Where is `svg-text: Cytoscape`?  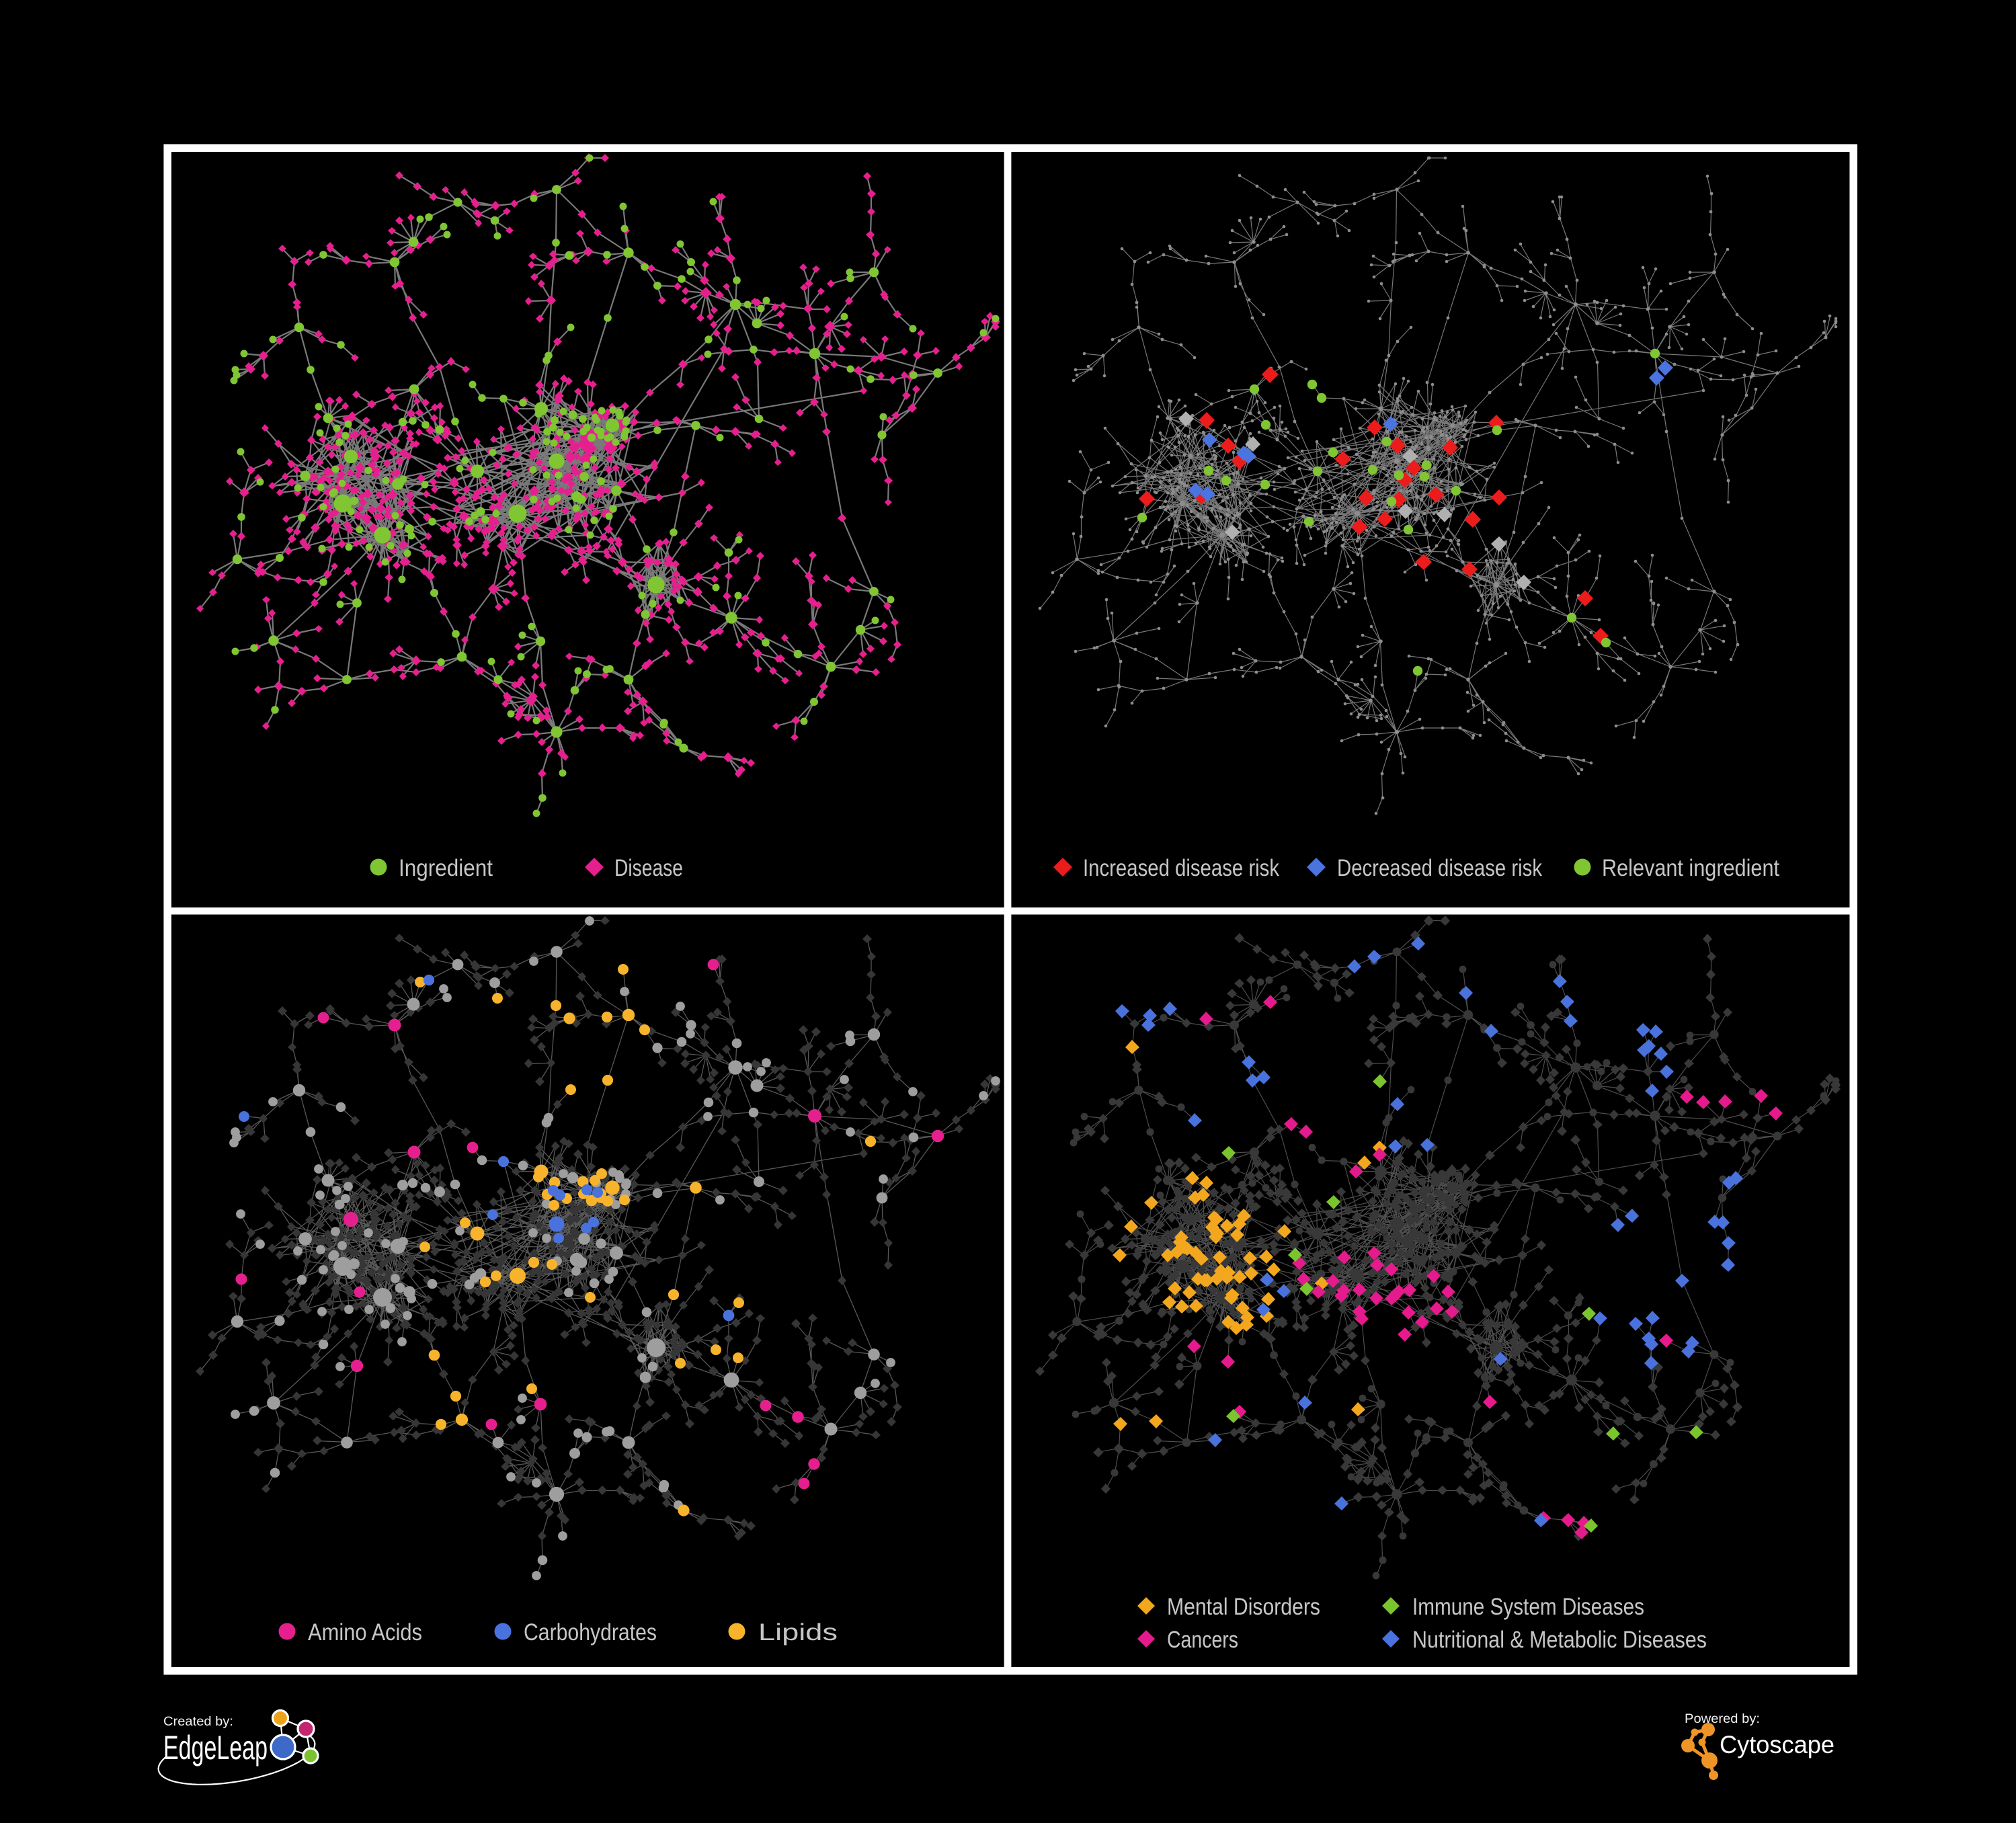
svg-text: Cytoscape is located at coordinates (1777, 1744).